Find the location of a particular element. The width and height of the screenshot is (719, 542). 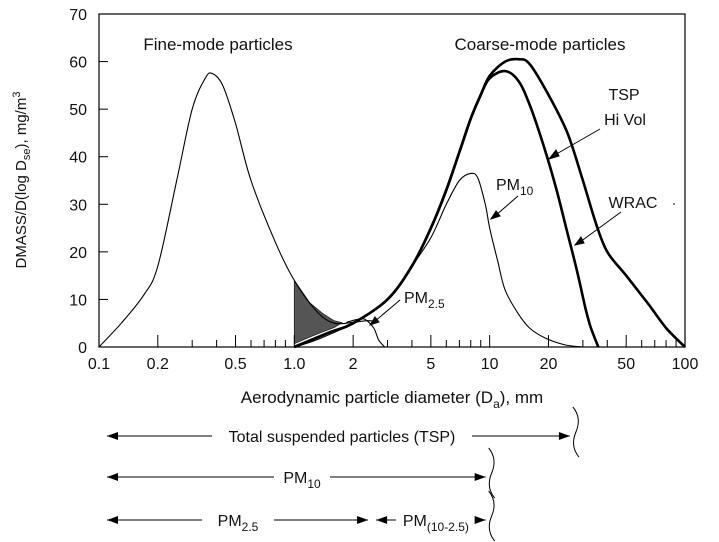

y-tick-label: 60 is located at coordinates (78, 63).